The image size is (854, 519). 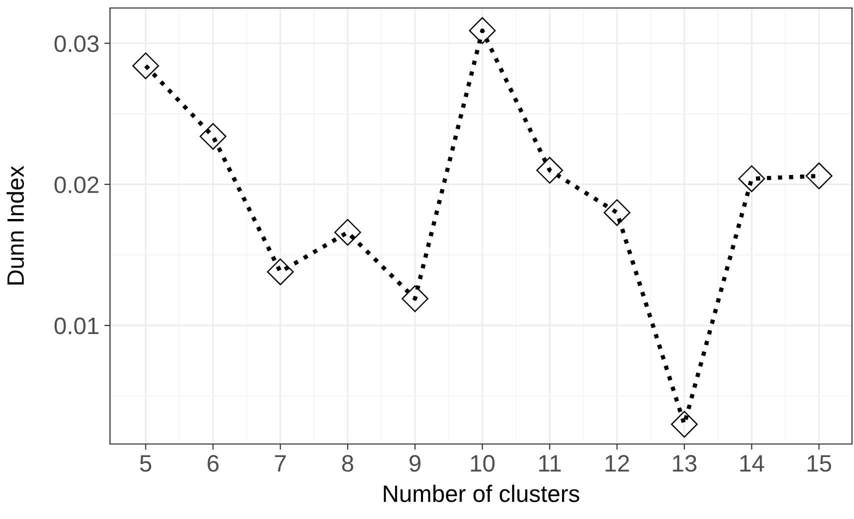 I want to click on x-tick-label: 5, so click(x=146, y=463).